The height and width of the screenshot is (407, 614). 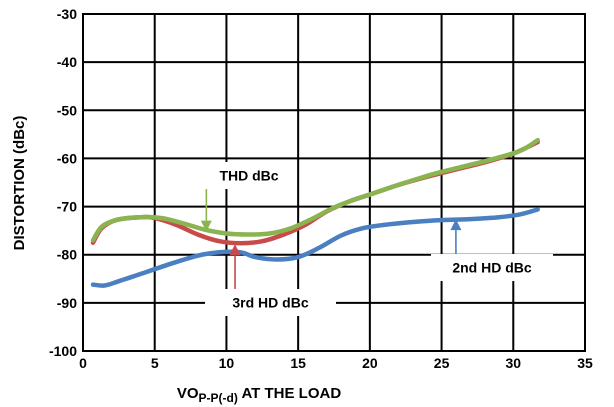 What do you see at coordinates (63, 351) in the screenshot?
I see `y-tick-label: -100` at bounding box center [63, 351].